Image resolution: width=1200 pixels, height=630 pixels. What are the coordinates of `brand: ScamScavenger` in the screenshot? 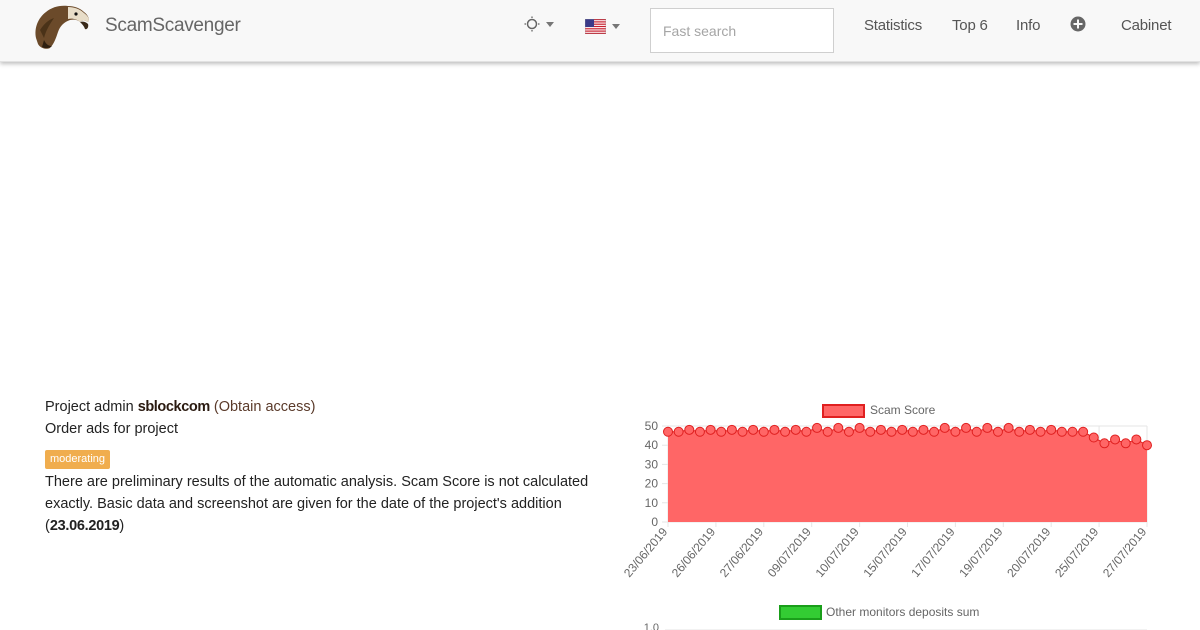 It's located at (135, 26).